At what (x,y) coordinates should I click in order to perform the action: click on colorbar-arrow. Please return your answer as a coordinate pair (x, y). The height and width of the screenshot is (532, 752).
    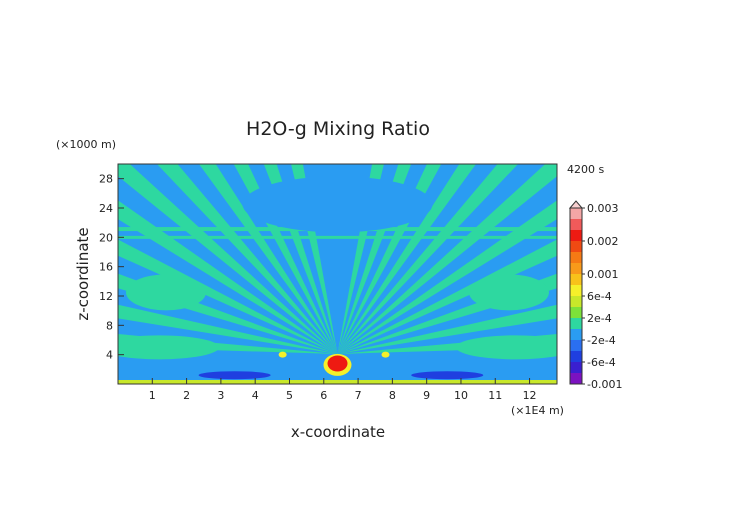
    Looking at the image, I should click on (576, 204).